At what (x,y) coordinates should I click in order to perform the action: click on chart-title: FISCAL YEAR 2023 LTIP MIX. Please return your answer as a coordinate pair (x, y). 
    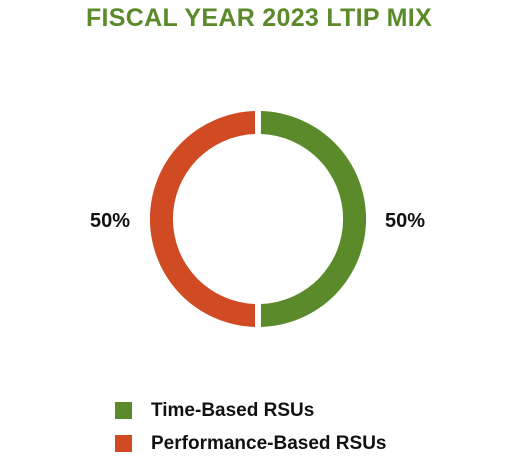
    Looking at the image, I should click on (259, 18).